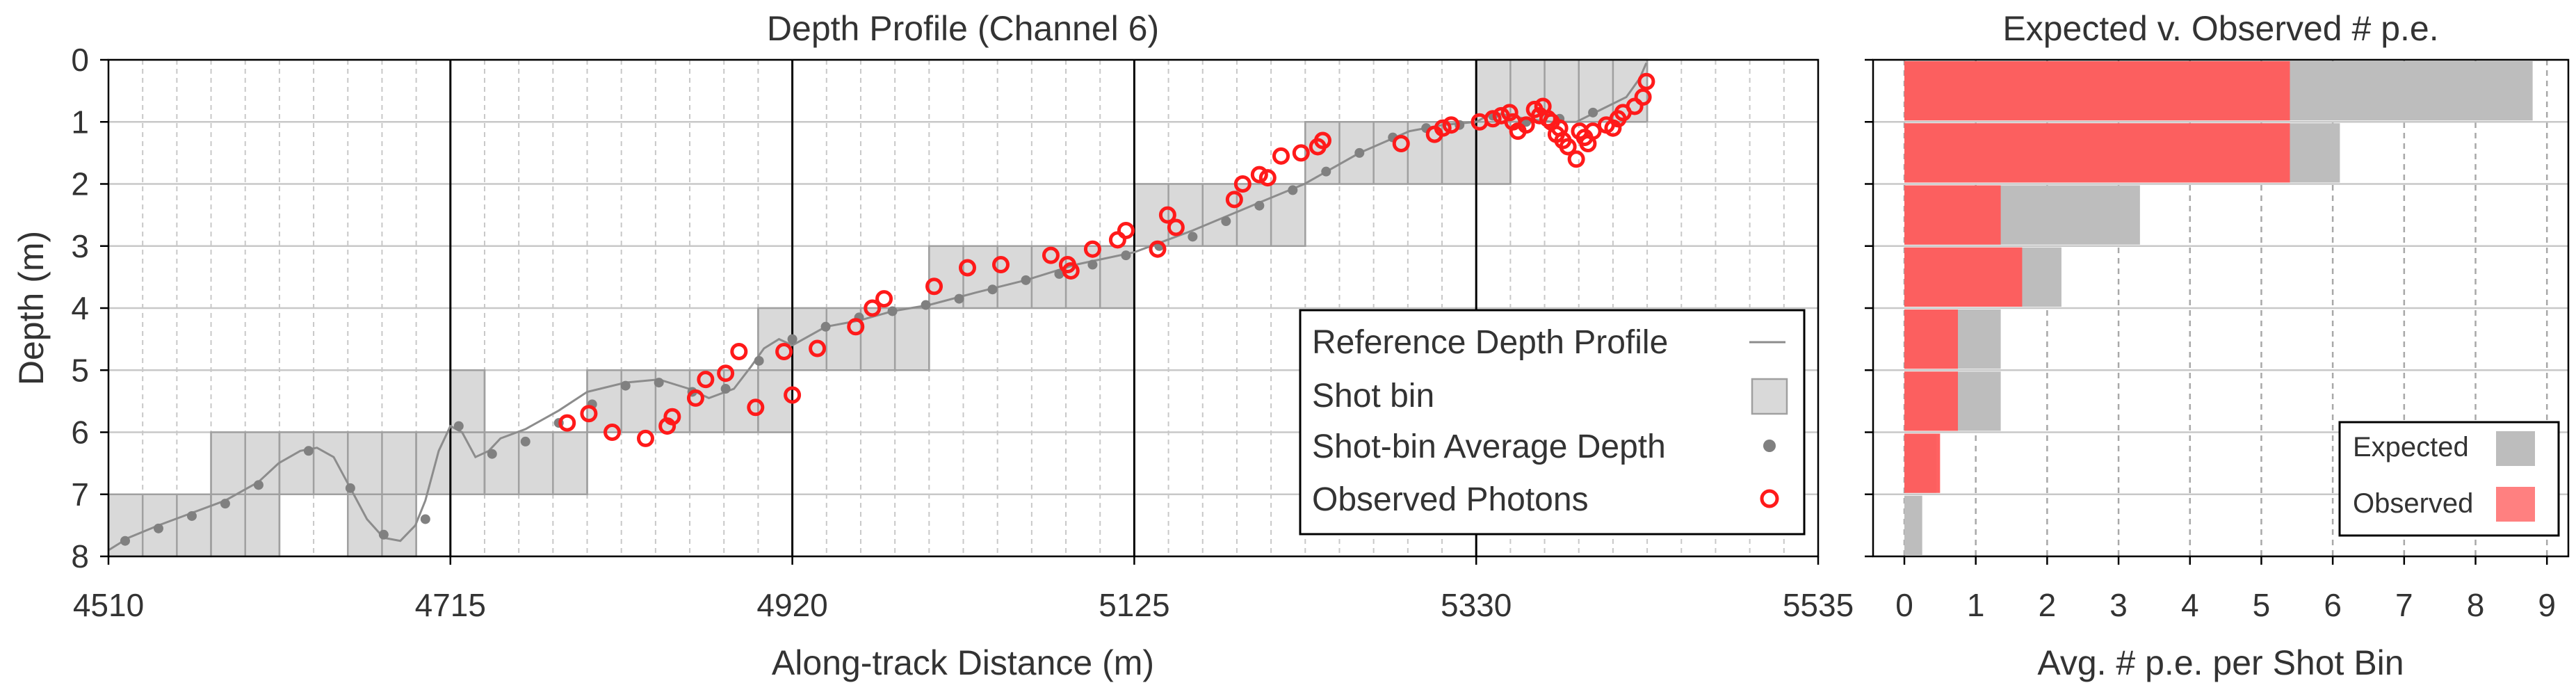  Describe the element at coordinates (1904, 605) in the screenshot. I see `right-x-tick-label: 0` at that location.